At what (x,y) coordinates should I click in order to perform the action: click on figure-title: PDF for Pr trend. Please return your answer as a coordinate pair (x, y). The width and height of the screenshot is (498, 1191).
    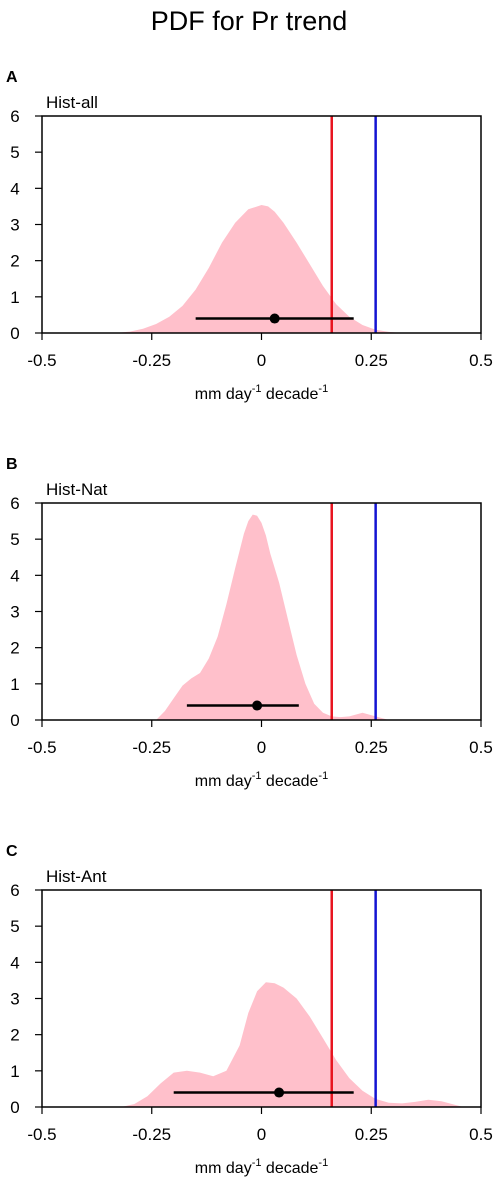
    Looking at the image, I should click on (249, 21).